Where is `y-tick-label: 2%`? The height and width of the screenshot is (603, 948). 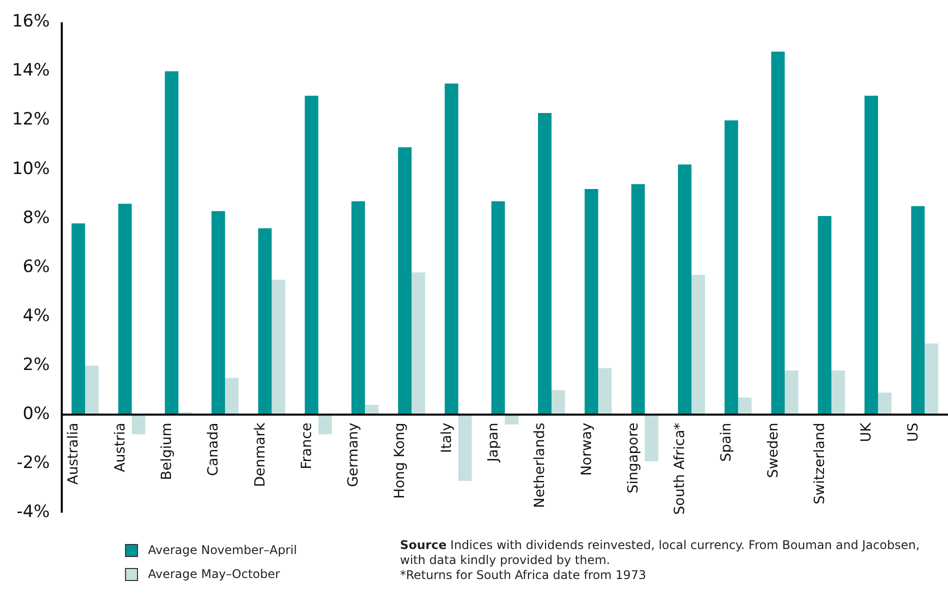
y-tick-label: 2% is located at coordinates (36, 365).